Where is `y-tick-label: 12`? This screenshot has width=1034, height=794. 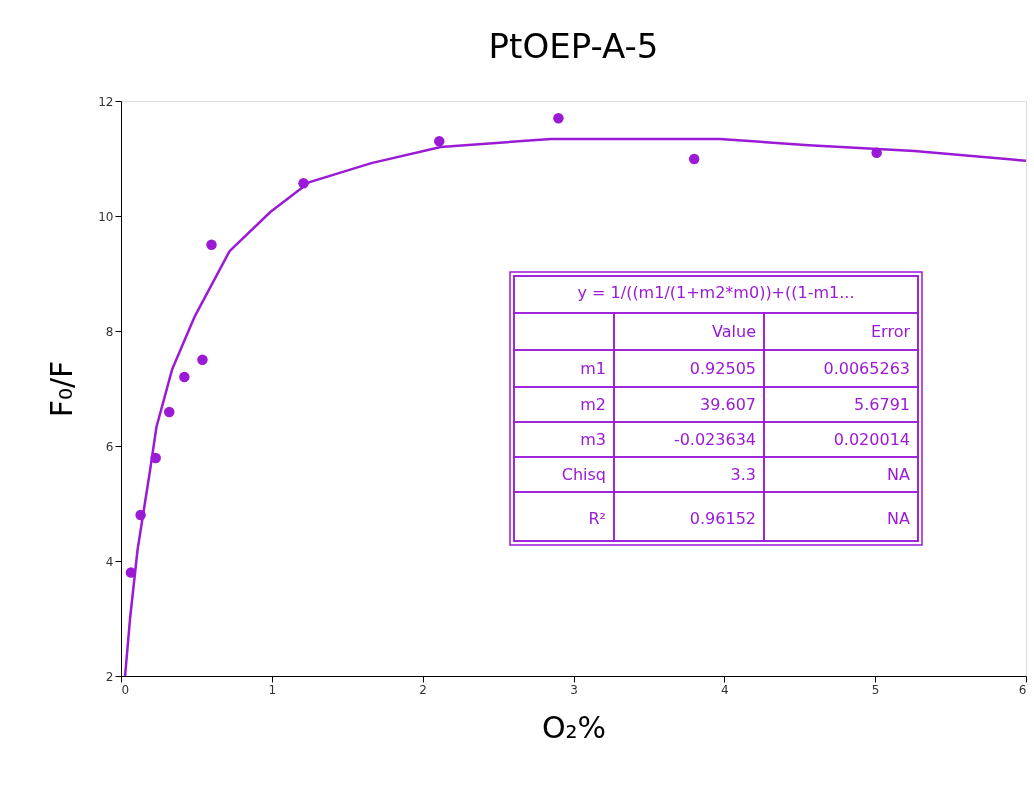
y-tick-label: 12 is located at coordinates (106, 101).